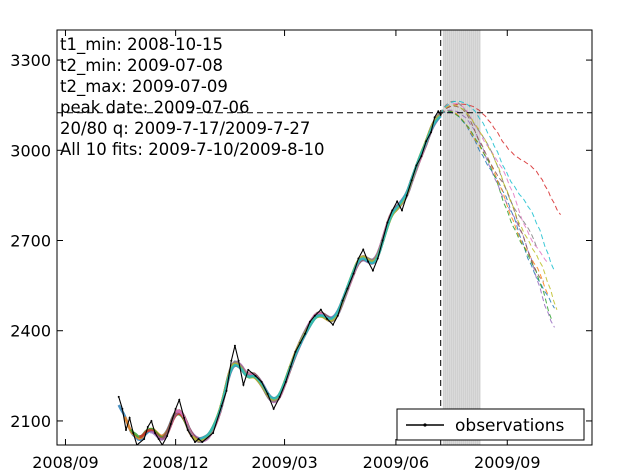  What do you see at coordinates (396, 462) in the screenshot?
I see `x-tick-label: 2009/06` at bounding box center [396, 462].